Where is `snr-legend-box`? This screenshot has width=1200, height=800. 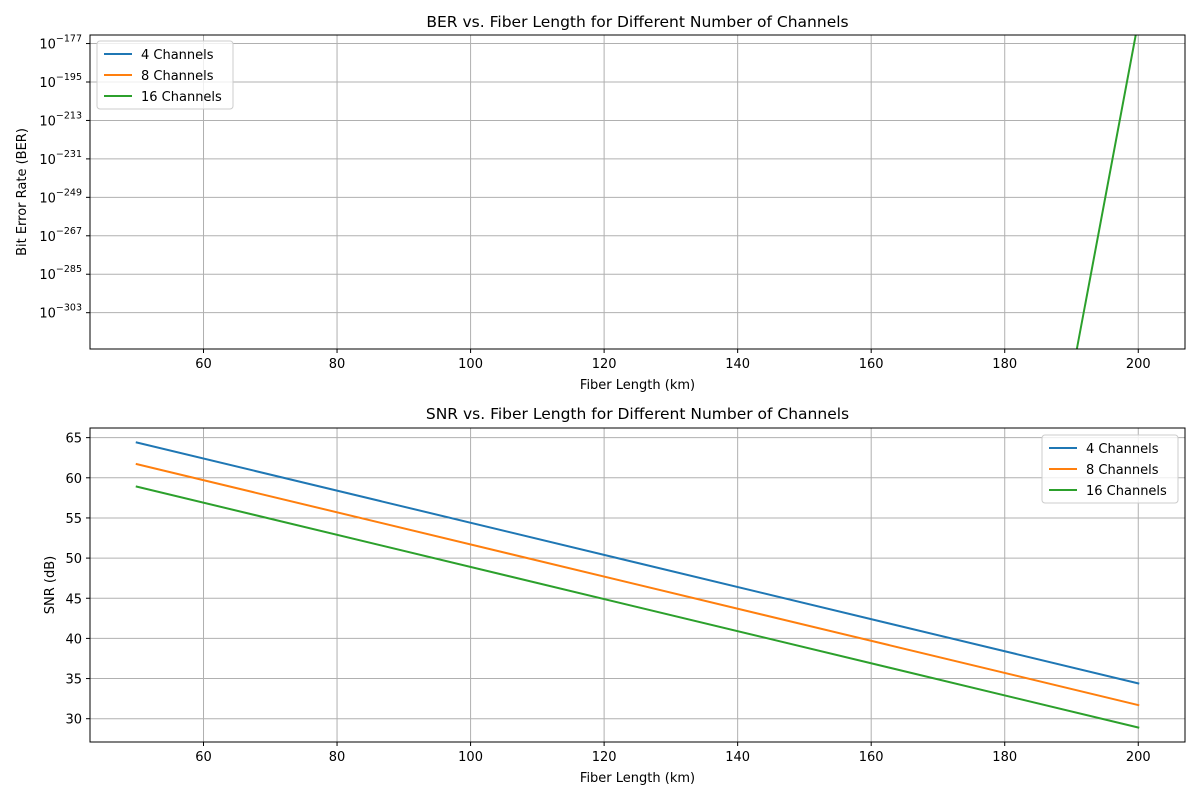
snr-legend-box is located at coordinates (1110, 469).